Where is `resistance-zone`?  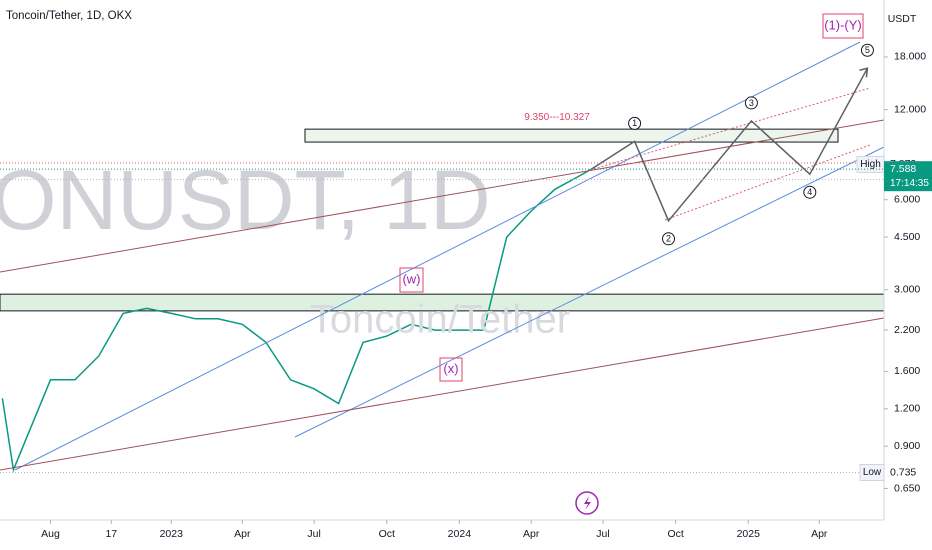
resistance-zone is located at coordinates (571, 135).